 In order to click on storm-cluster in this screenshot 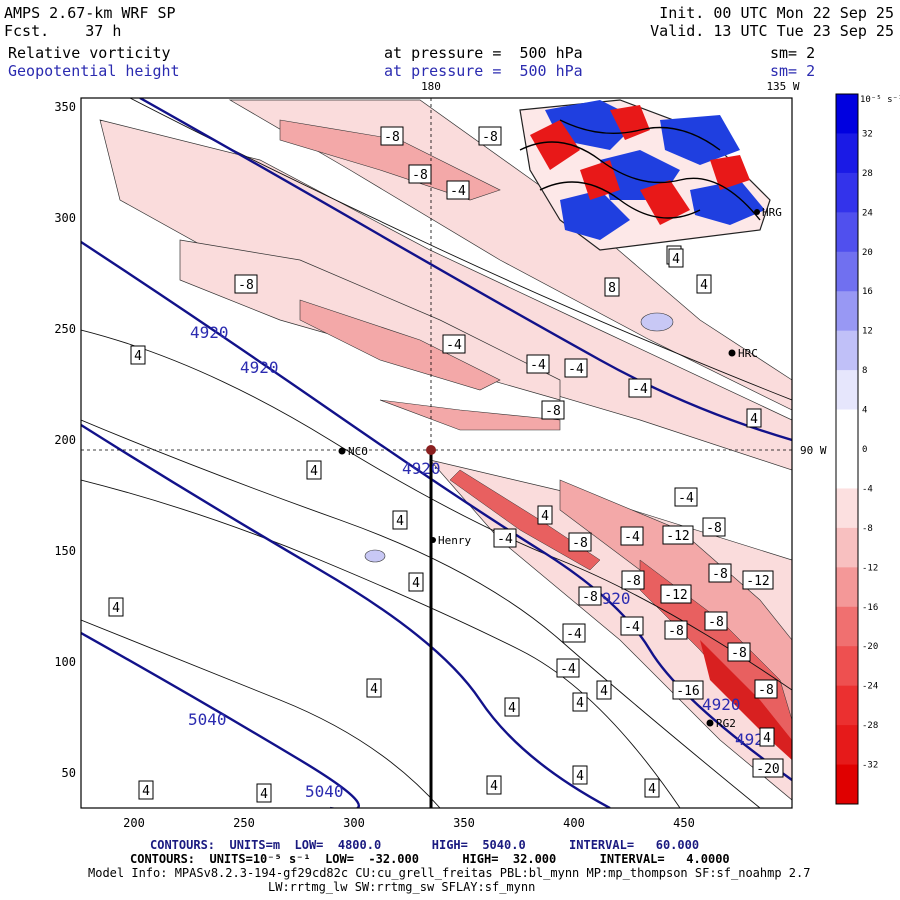, I will do `click(645, 175)`.